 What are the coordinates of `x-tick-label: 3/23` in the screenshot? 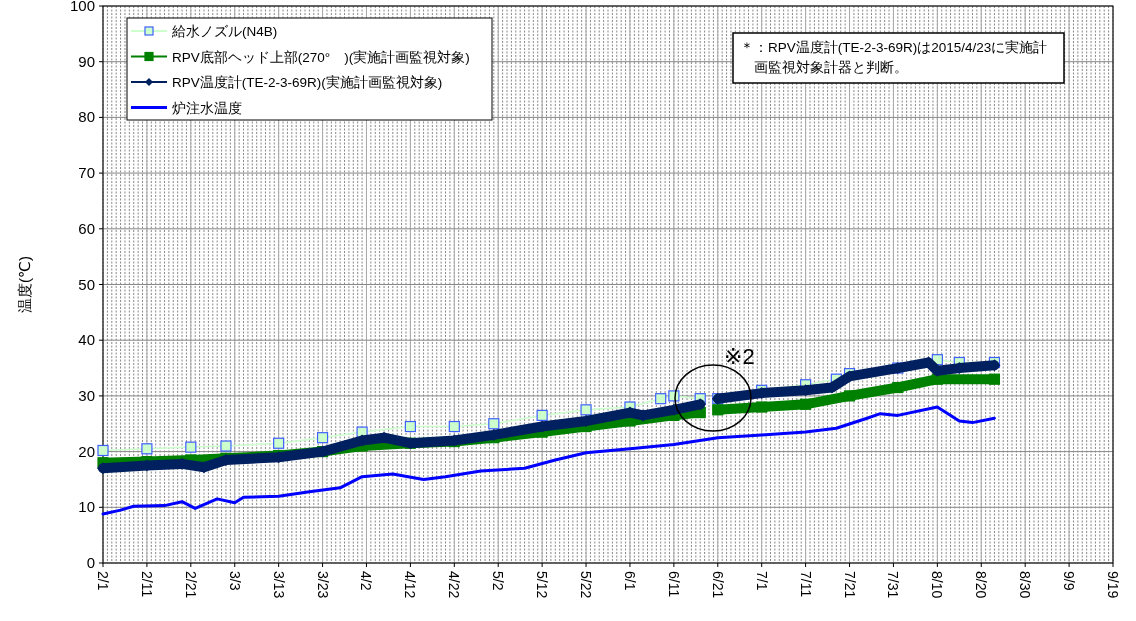 It's located at (322, 585).